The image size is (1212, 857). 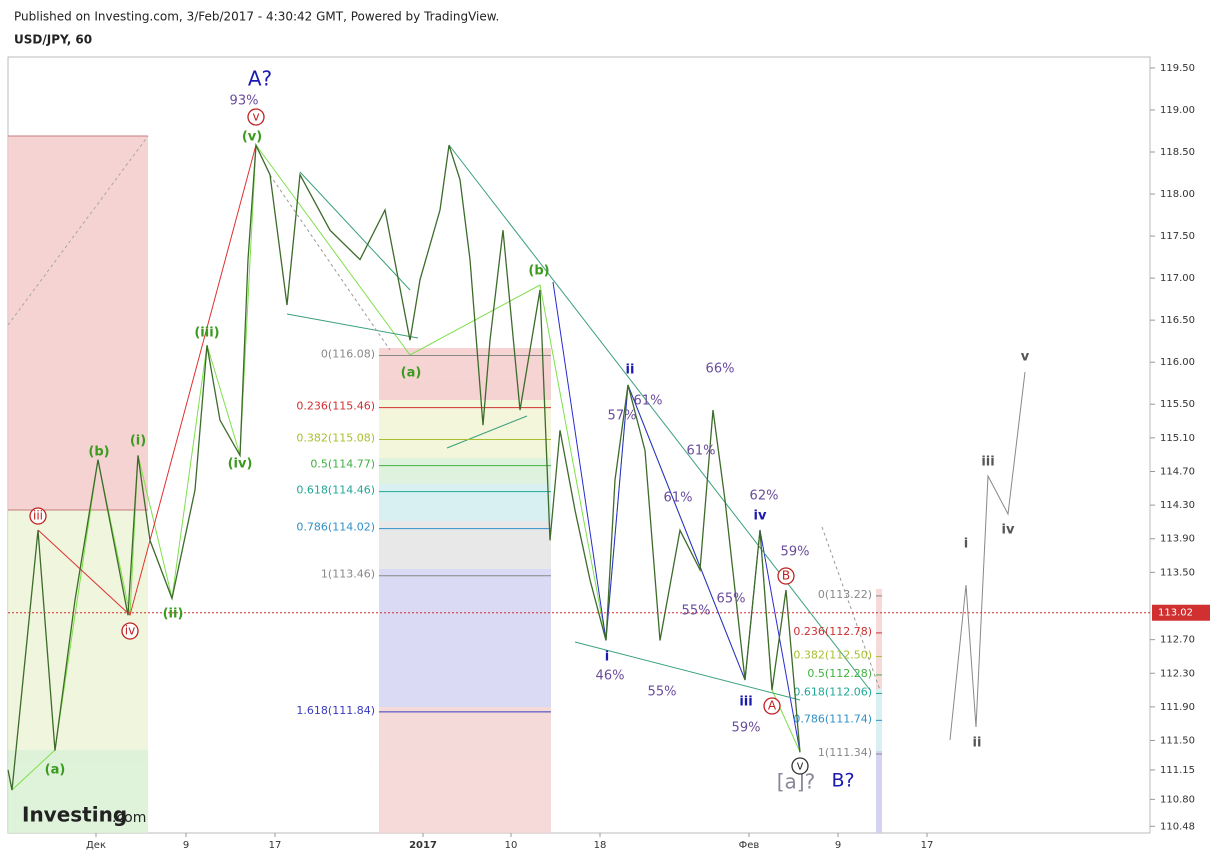 What do you see at coordinates (1177, 68) in the screenshot?
I see `y-tick-label: 119.50` at bounding box center [1177, 68].